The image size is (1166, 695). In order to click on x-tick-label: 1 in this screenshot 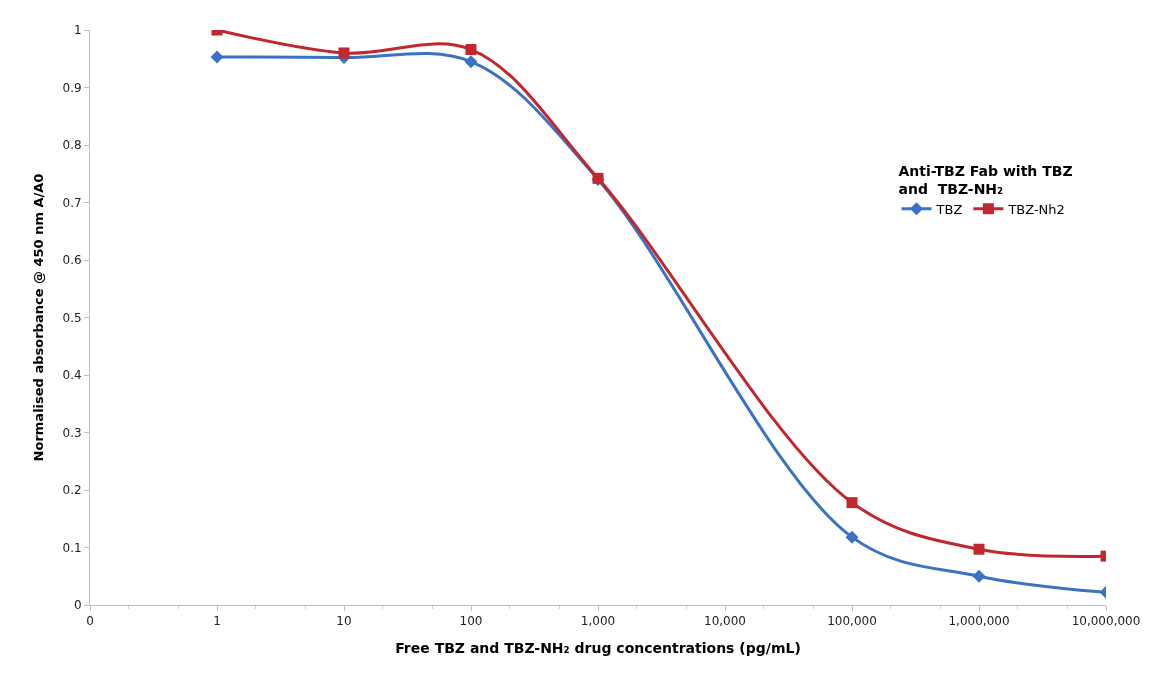, I will do `click(217, 621)`.